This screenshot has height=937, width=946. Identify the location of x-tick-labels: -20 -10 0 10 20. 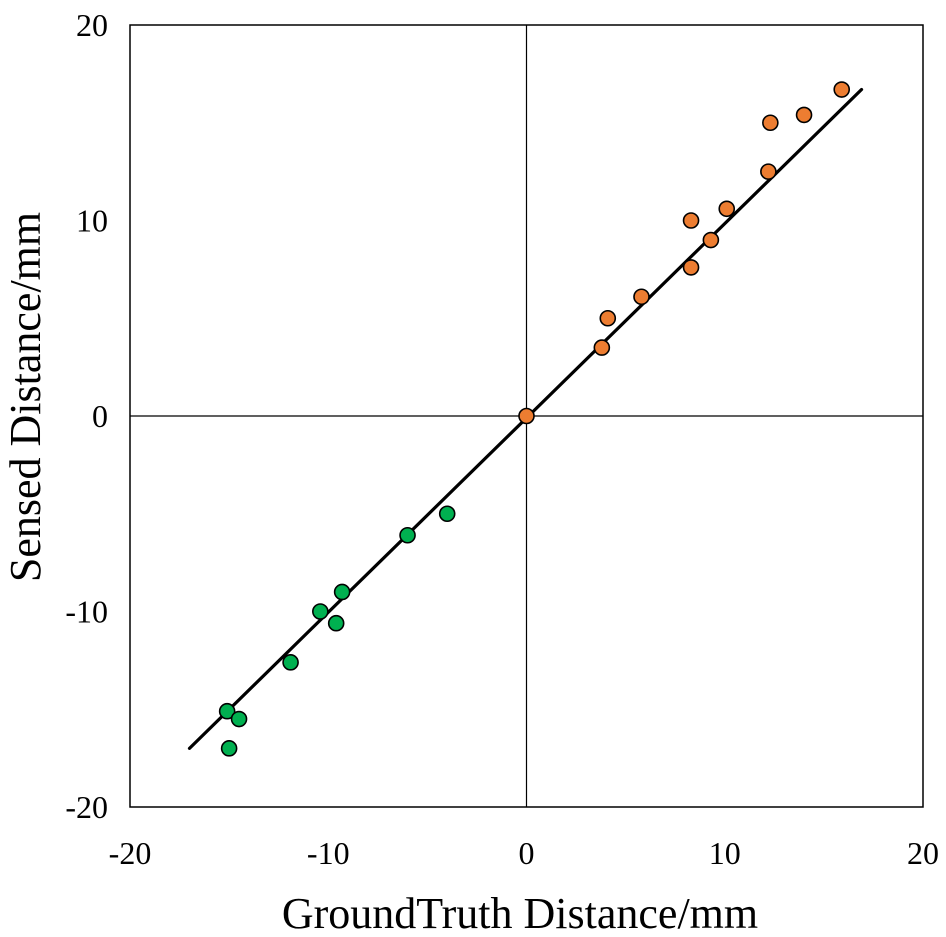
(524, 853).